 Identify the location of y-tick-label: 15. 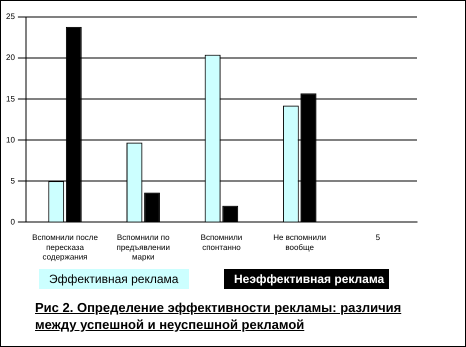
(11, 99).